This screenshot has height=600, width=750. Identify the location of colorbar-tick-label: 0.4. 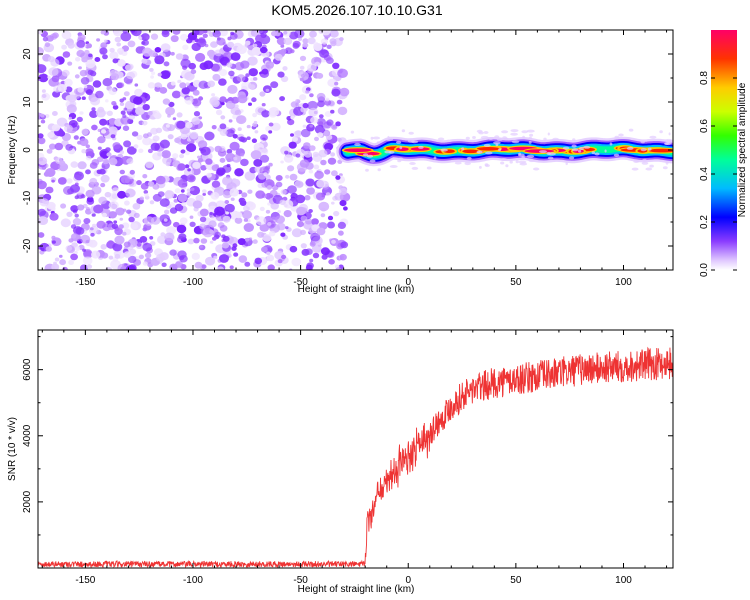
(704, 174).